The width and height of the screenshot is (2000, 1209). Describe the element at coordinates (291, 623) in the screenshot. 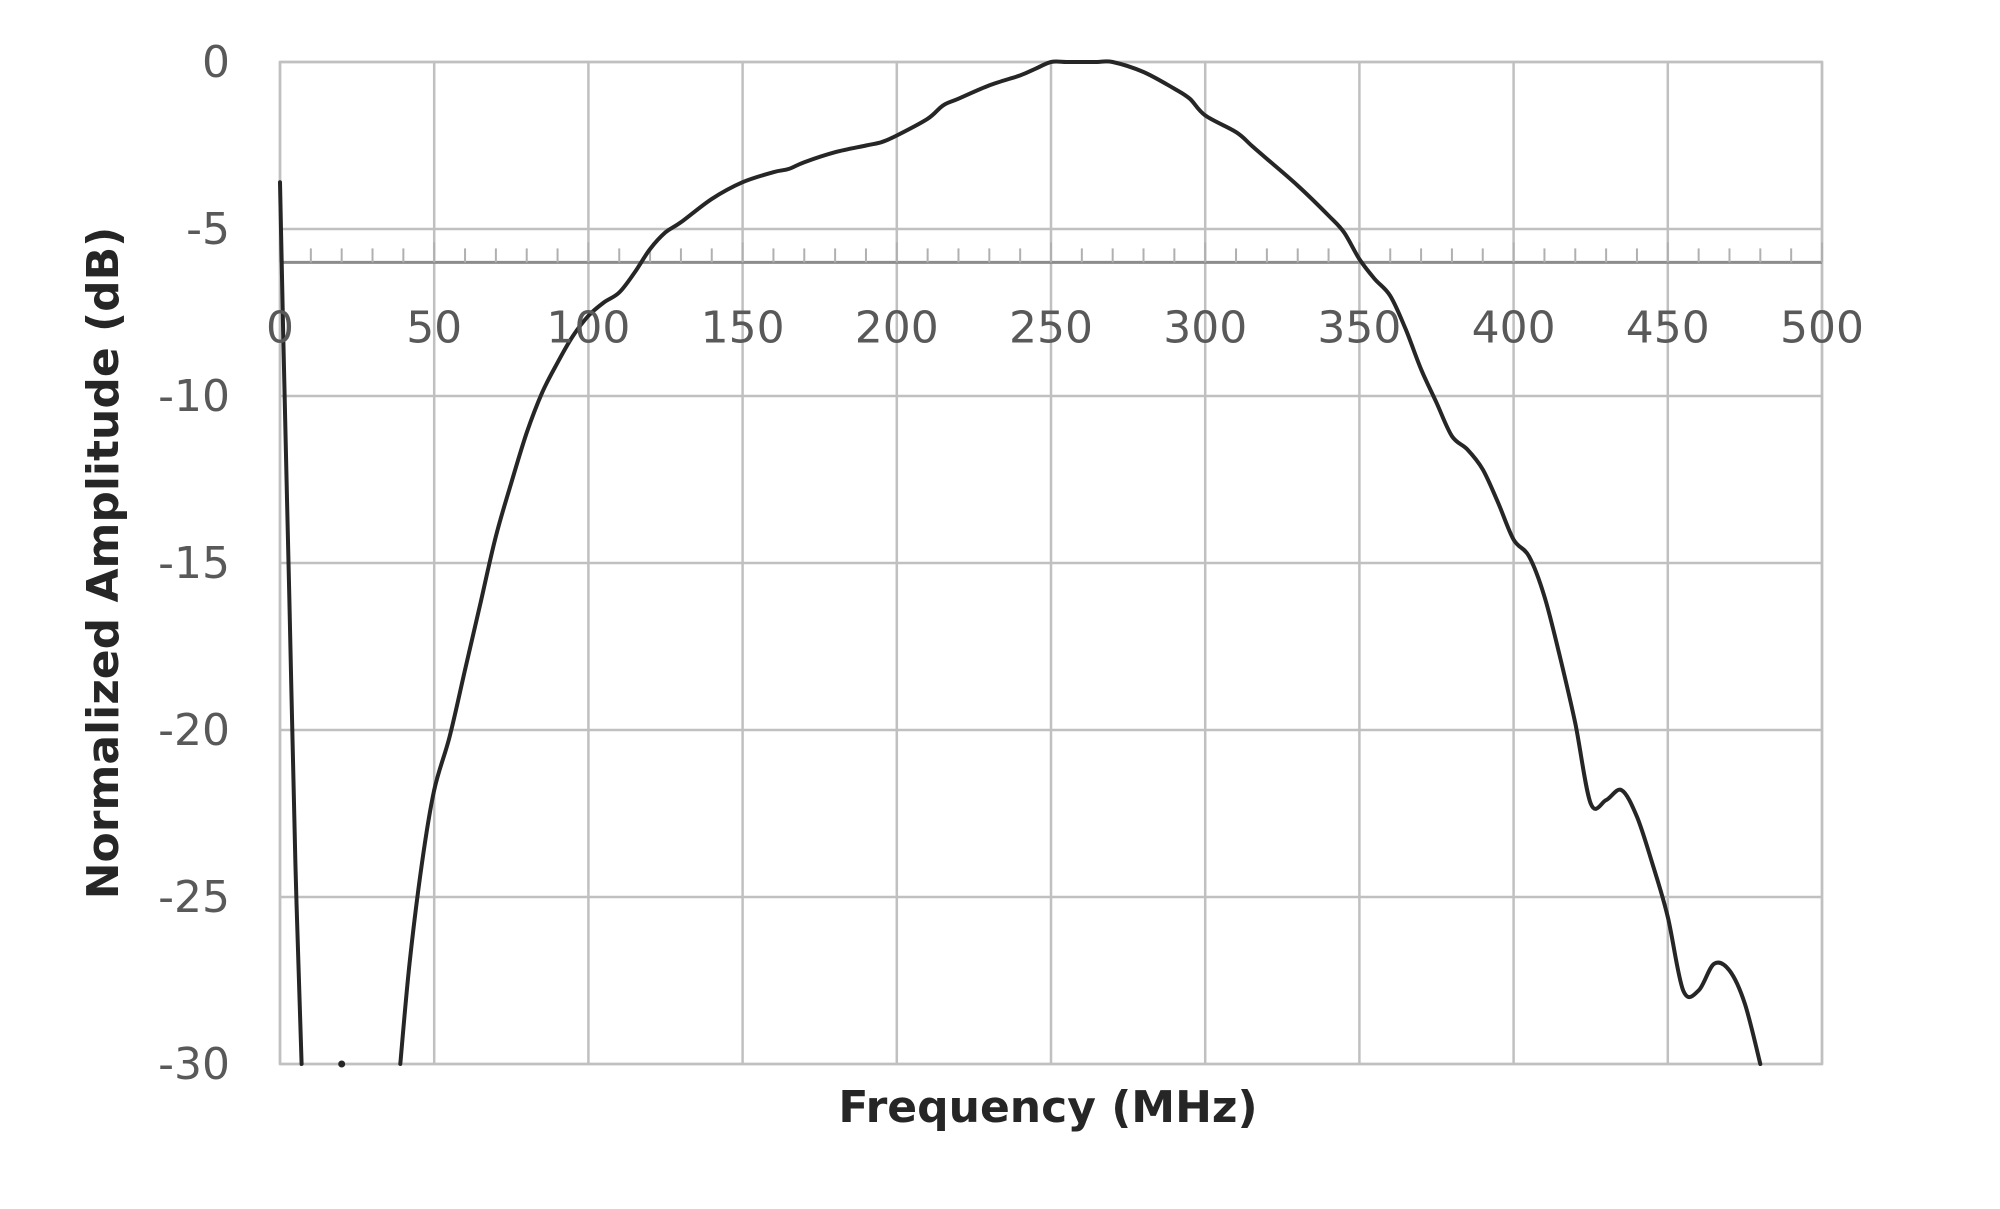

I see `series-line` at that location.